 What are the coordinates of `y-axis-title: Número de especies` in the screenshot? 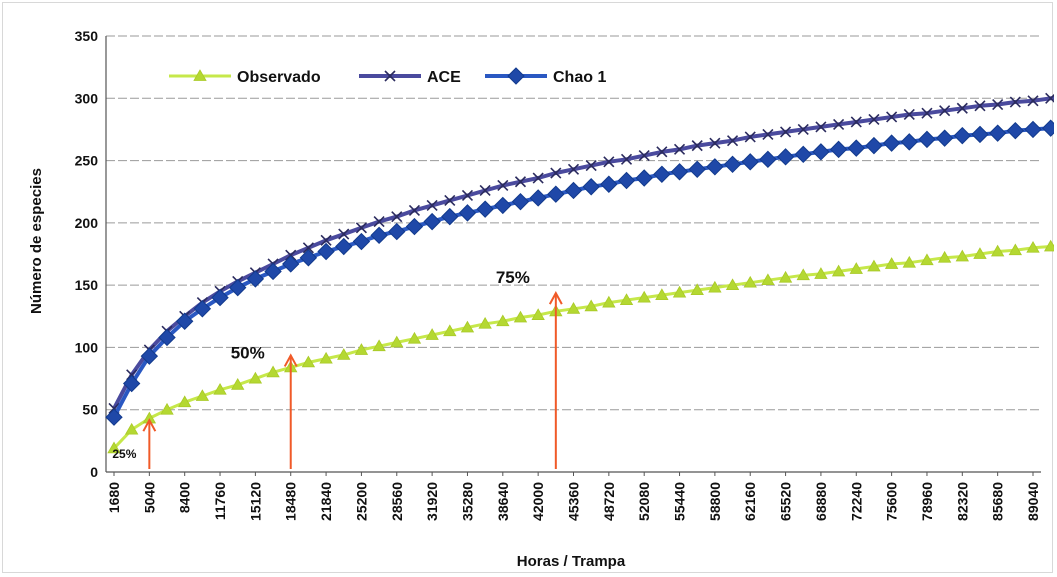 It's located at (36, 241).